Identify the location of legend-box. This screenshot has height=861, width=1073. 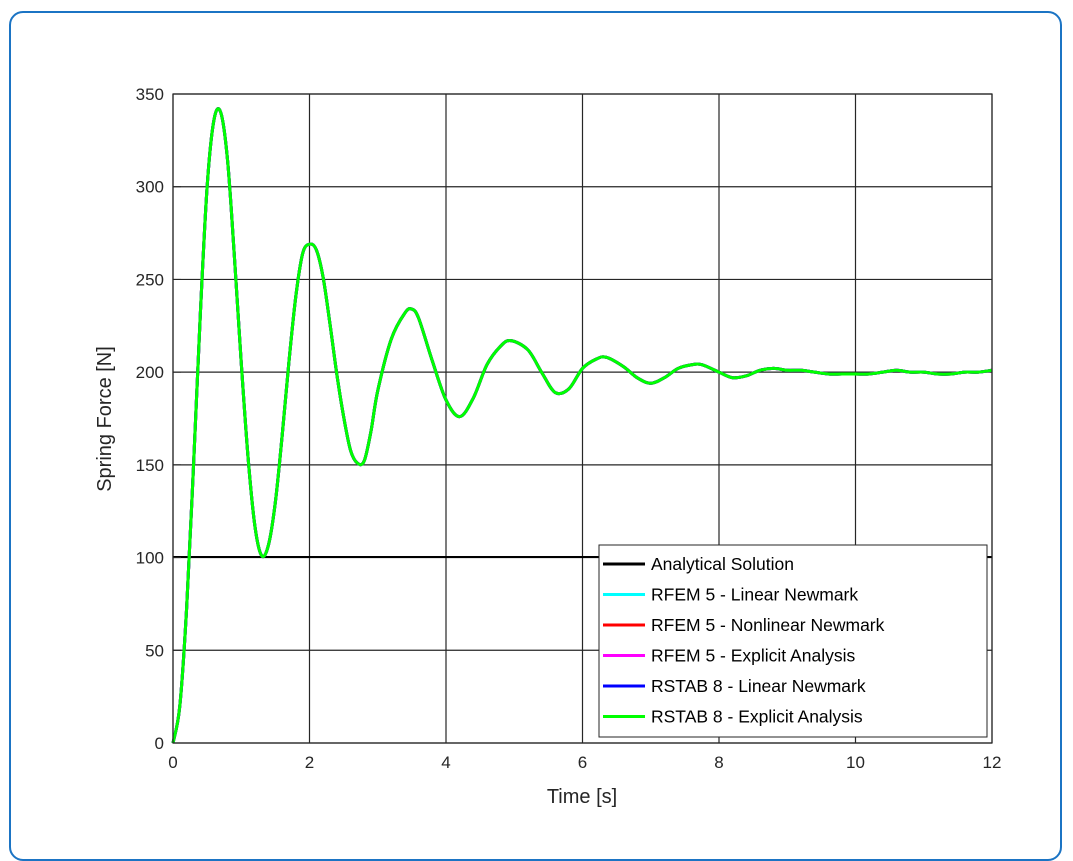
(793, 641).